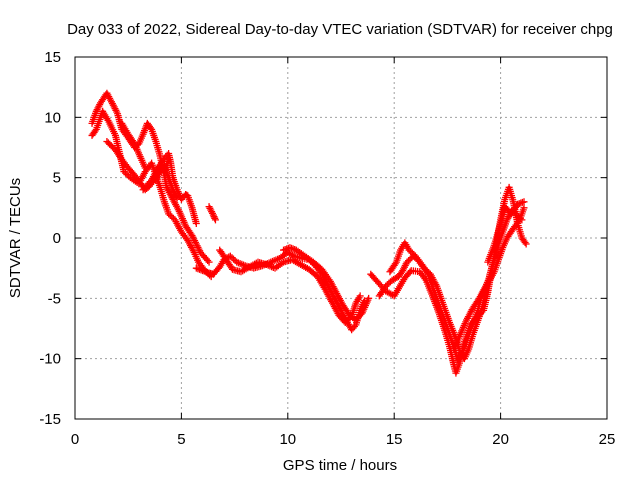  What do you see at coordinates (287, 439) in the screenshot?
I see `x-tick-label: 10` at bounding box center [287, 439].